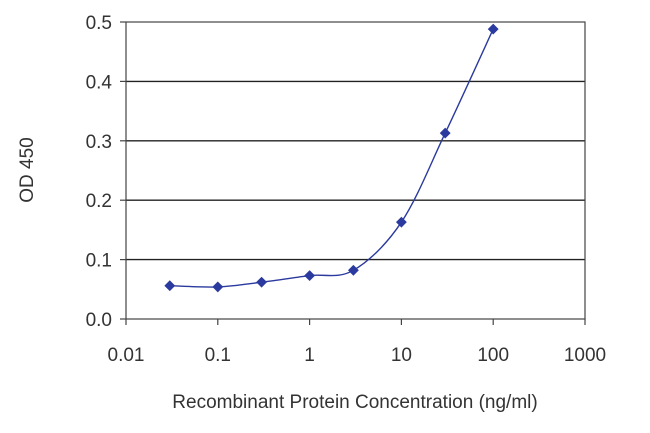 The width and height of the screenshot is (650, 433). I want to click on y-tick-label: 0.3, so click(99, 142).